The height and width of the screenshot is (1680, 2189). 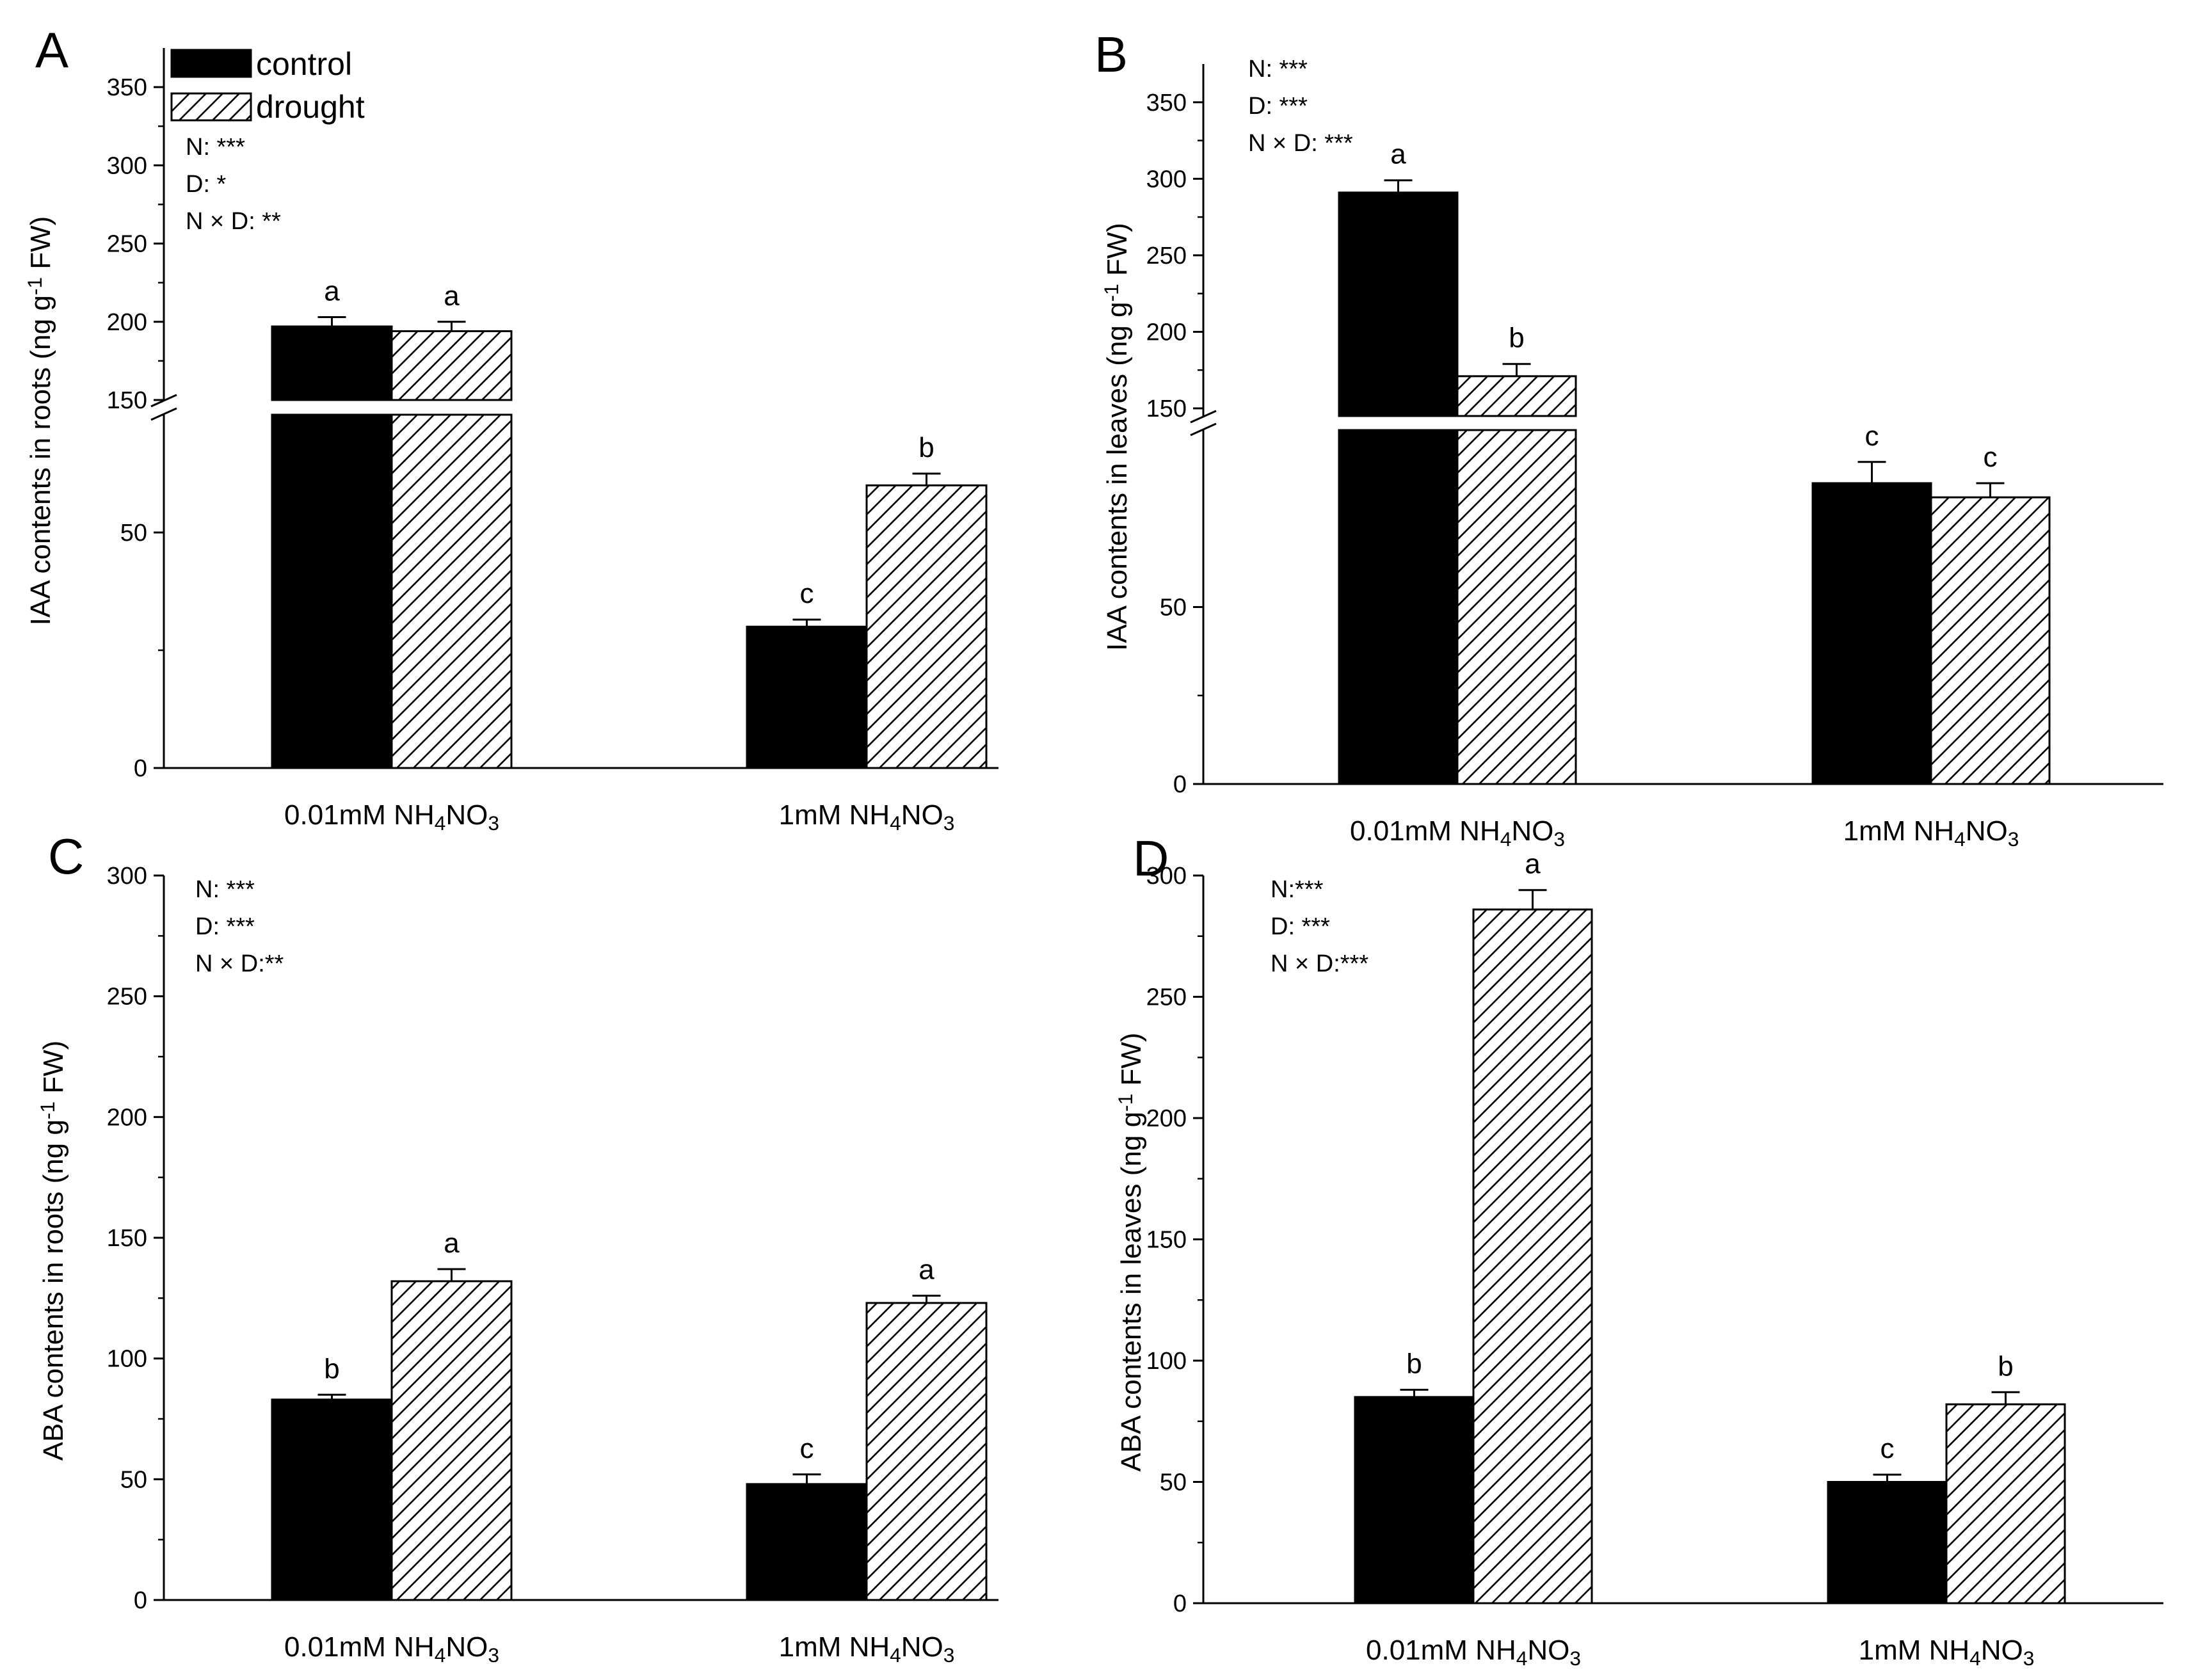 What do you see at coordinates (452, 591) in the screenshot?
I see `bar-drought-lower` at bounding box center [452, 591].